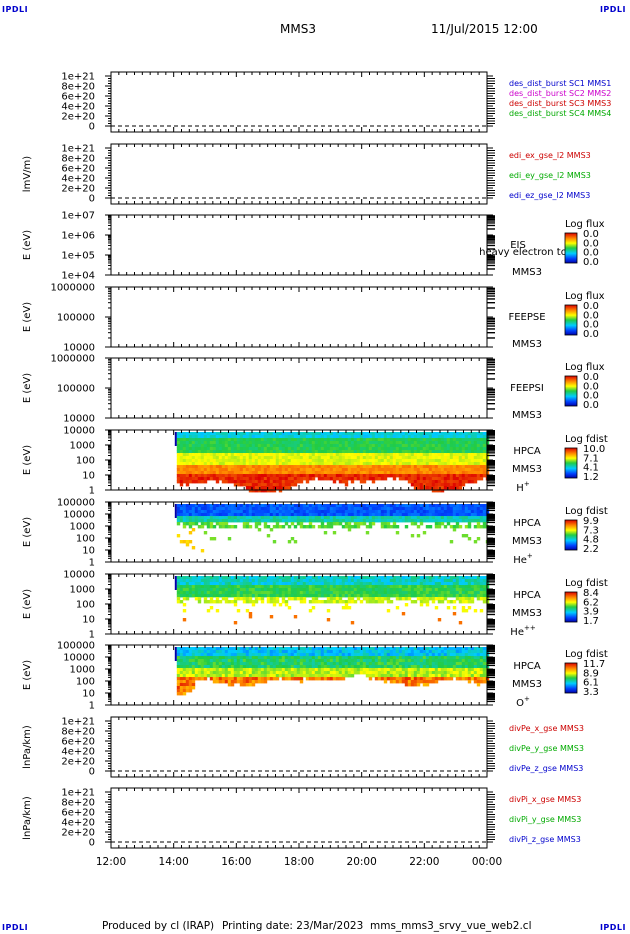 This screenshot has height=934, width=630. I want to click on species-charge: +, so click(530, 556).